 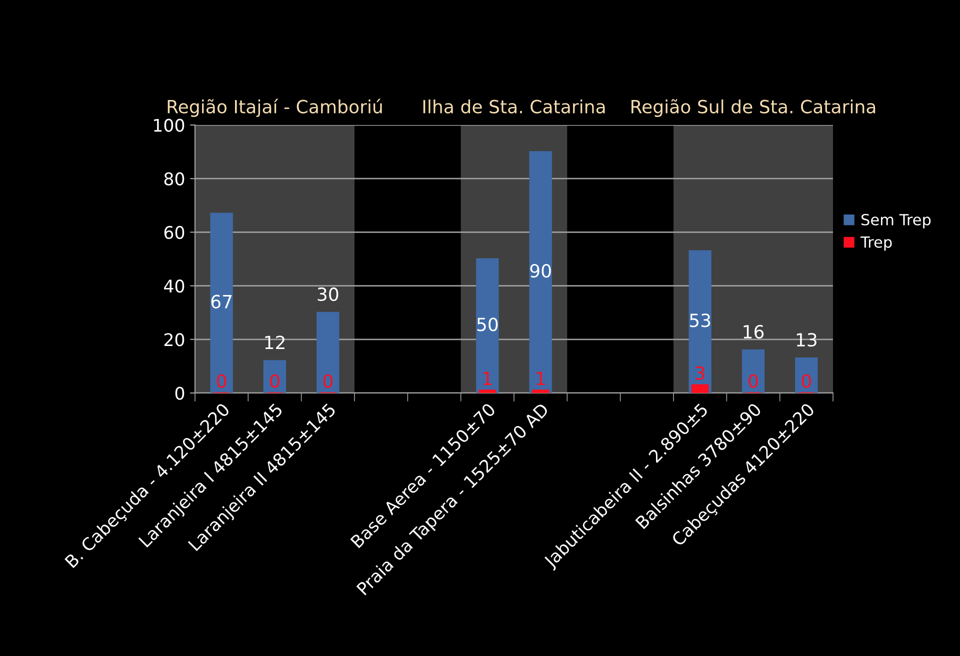 I want to click on data-label: 50, so click(x=487, y=325).